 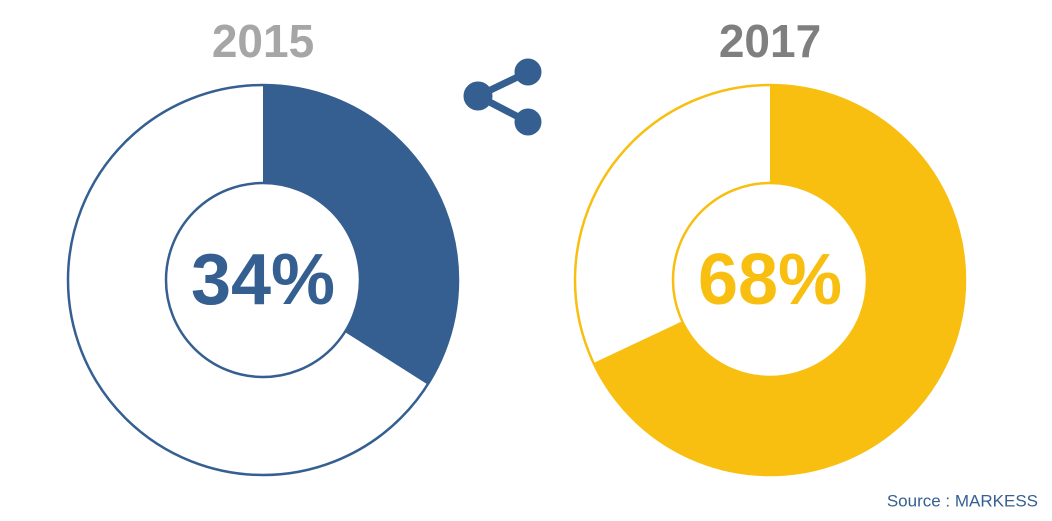 I want to click on chart-title: 2017, so click(x=770, y=41).